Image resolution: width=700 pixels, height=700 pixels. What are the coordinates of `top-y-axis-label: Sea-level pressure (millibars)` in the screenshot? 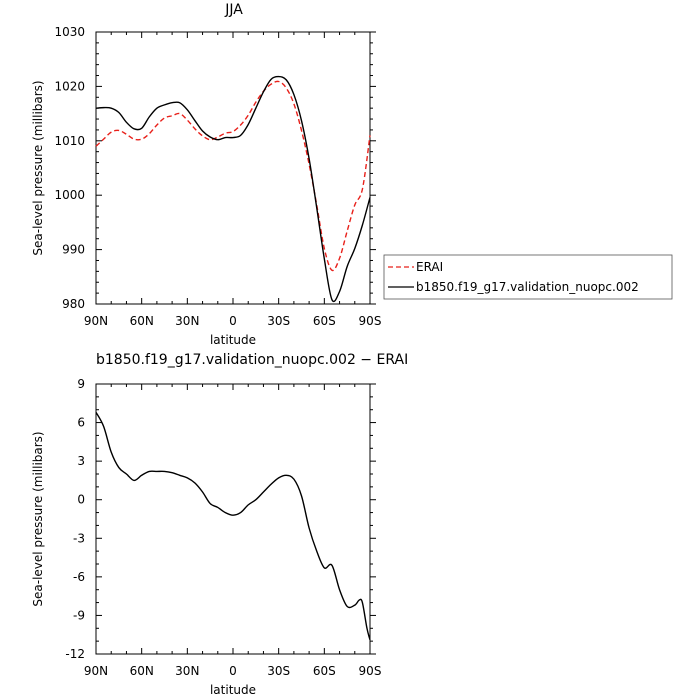 It's located at (38, 167).